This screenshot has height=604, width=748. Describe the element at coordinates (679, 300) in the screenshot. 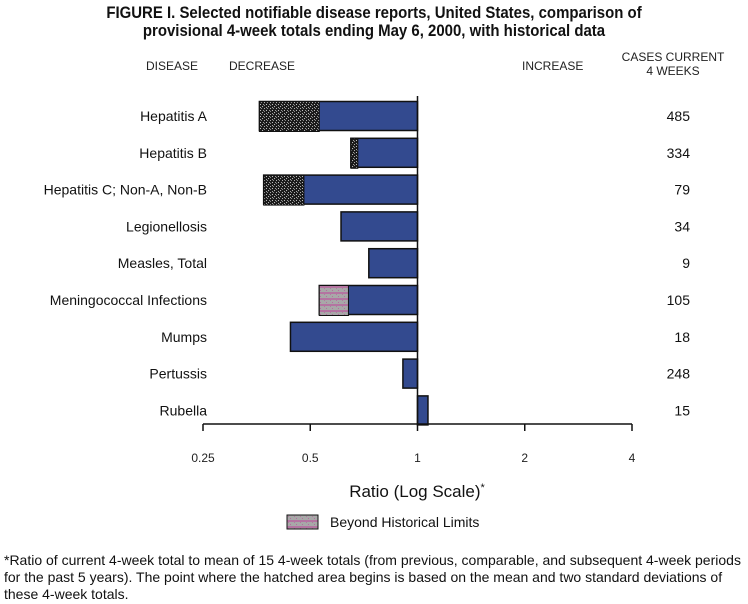

I see `cases-value: 105` at that location.